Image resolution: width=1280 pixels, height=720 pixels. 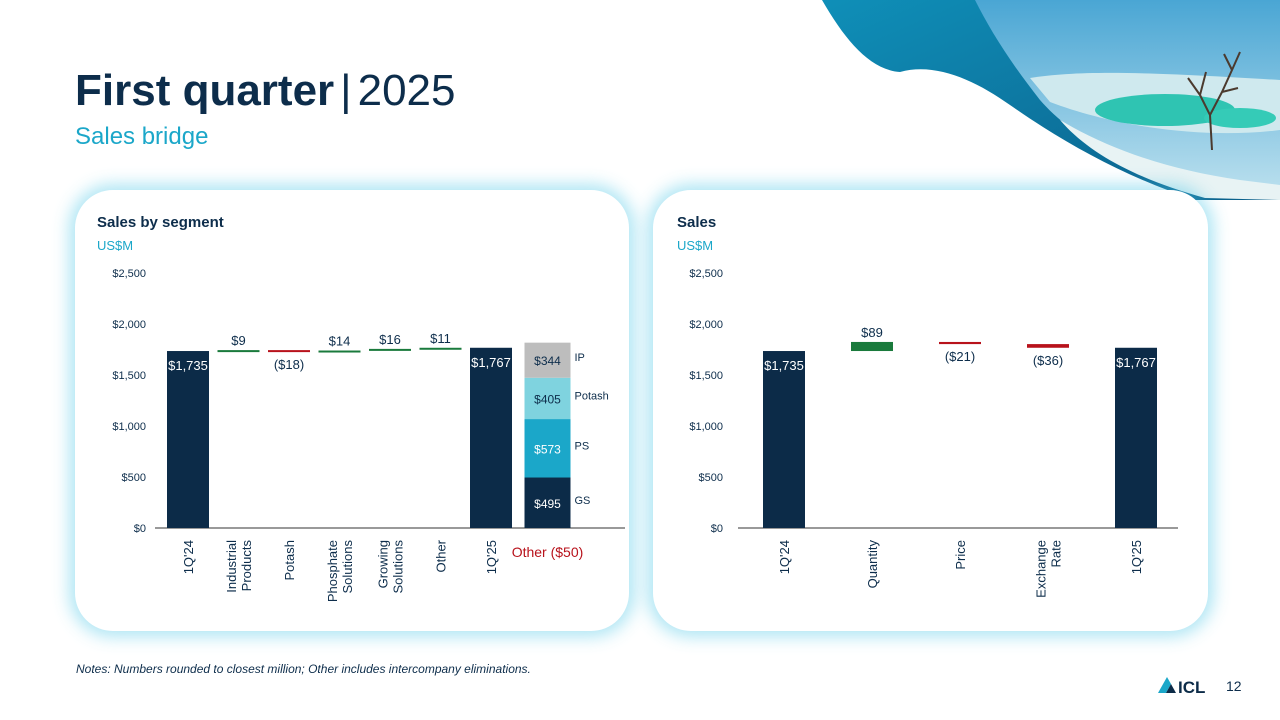 I want to click on icl-logo: ICL, so click(x=1181, y=687).